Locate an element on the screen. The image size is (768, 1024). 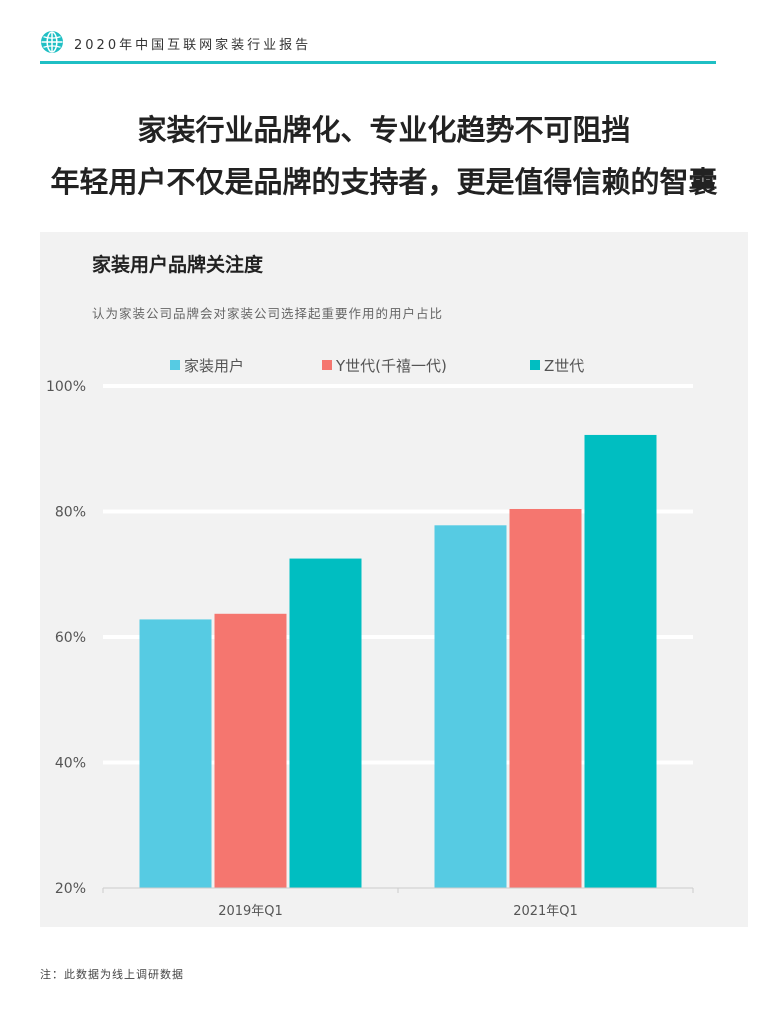
y-tick-label: 20% is located at coordinates (70, 889).